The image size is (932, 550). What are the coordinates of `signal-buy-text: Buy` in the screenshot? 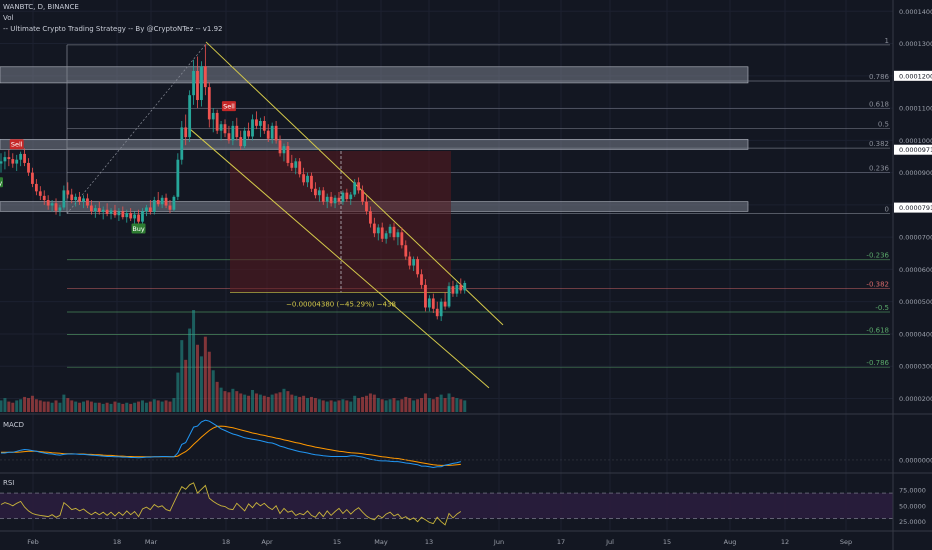 It's located at (138, 229).